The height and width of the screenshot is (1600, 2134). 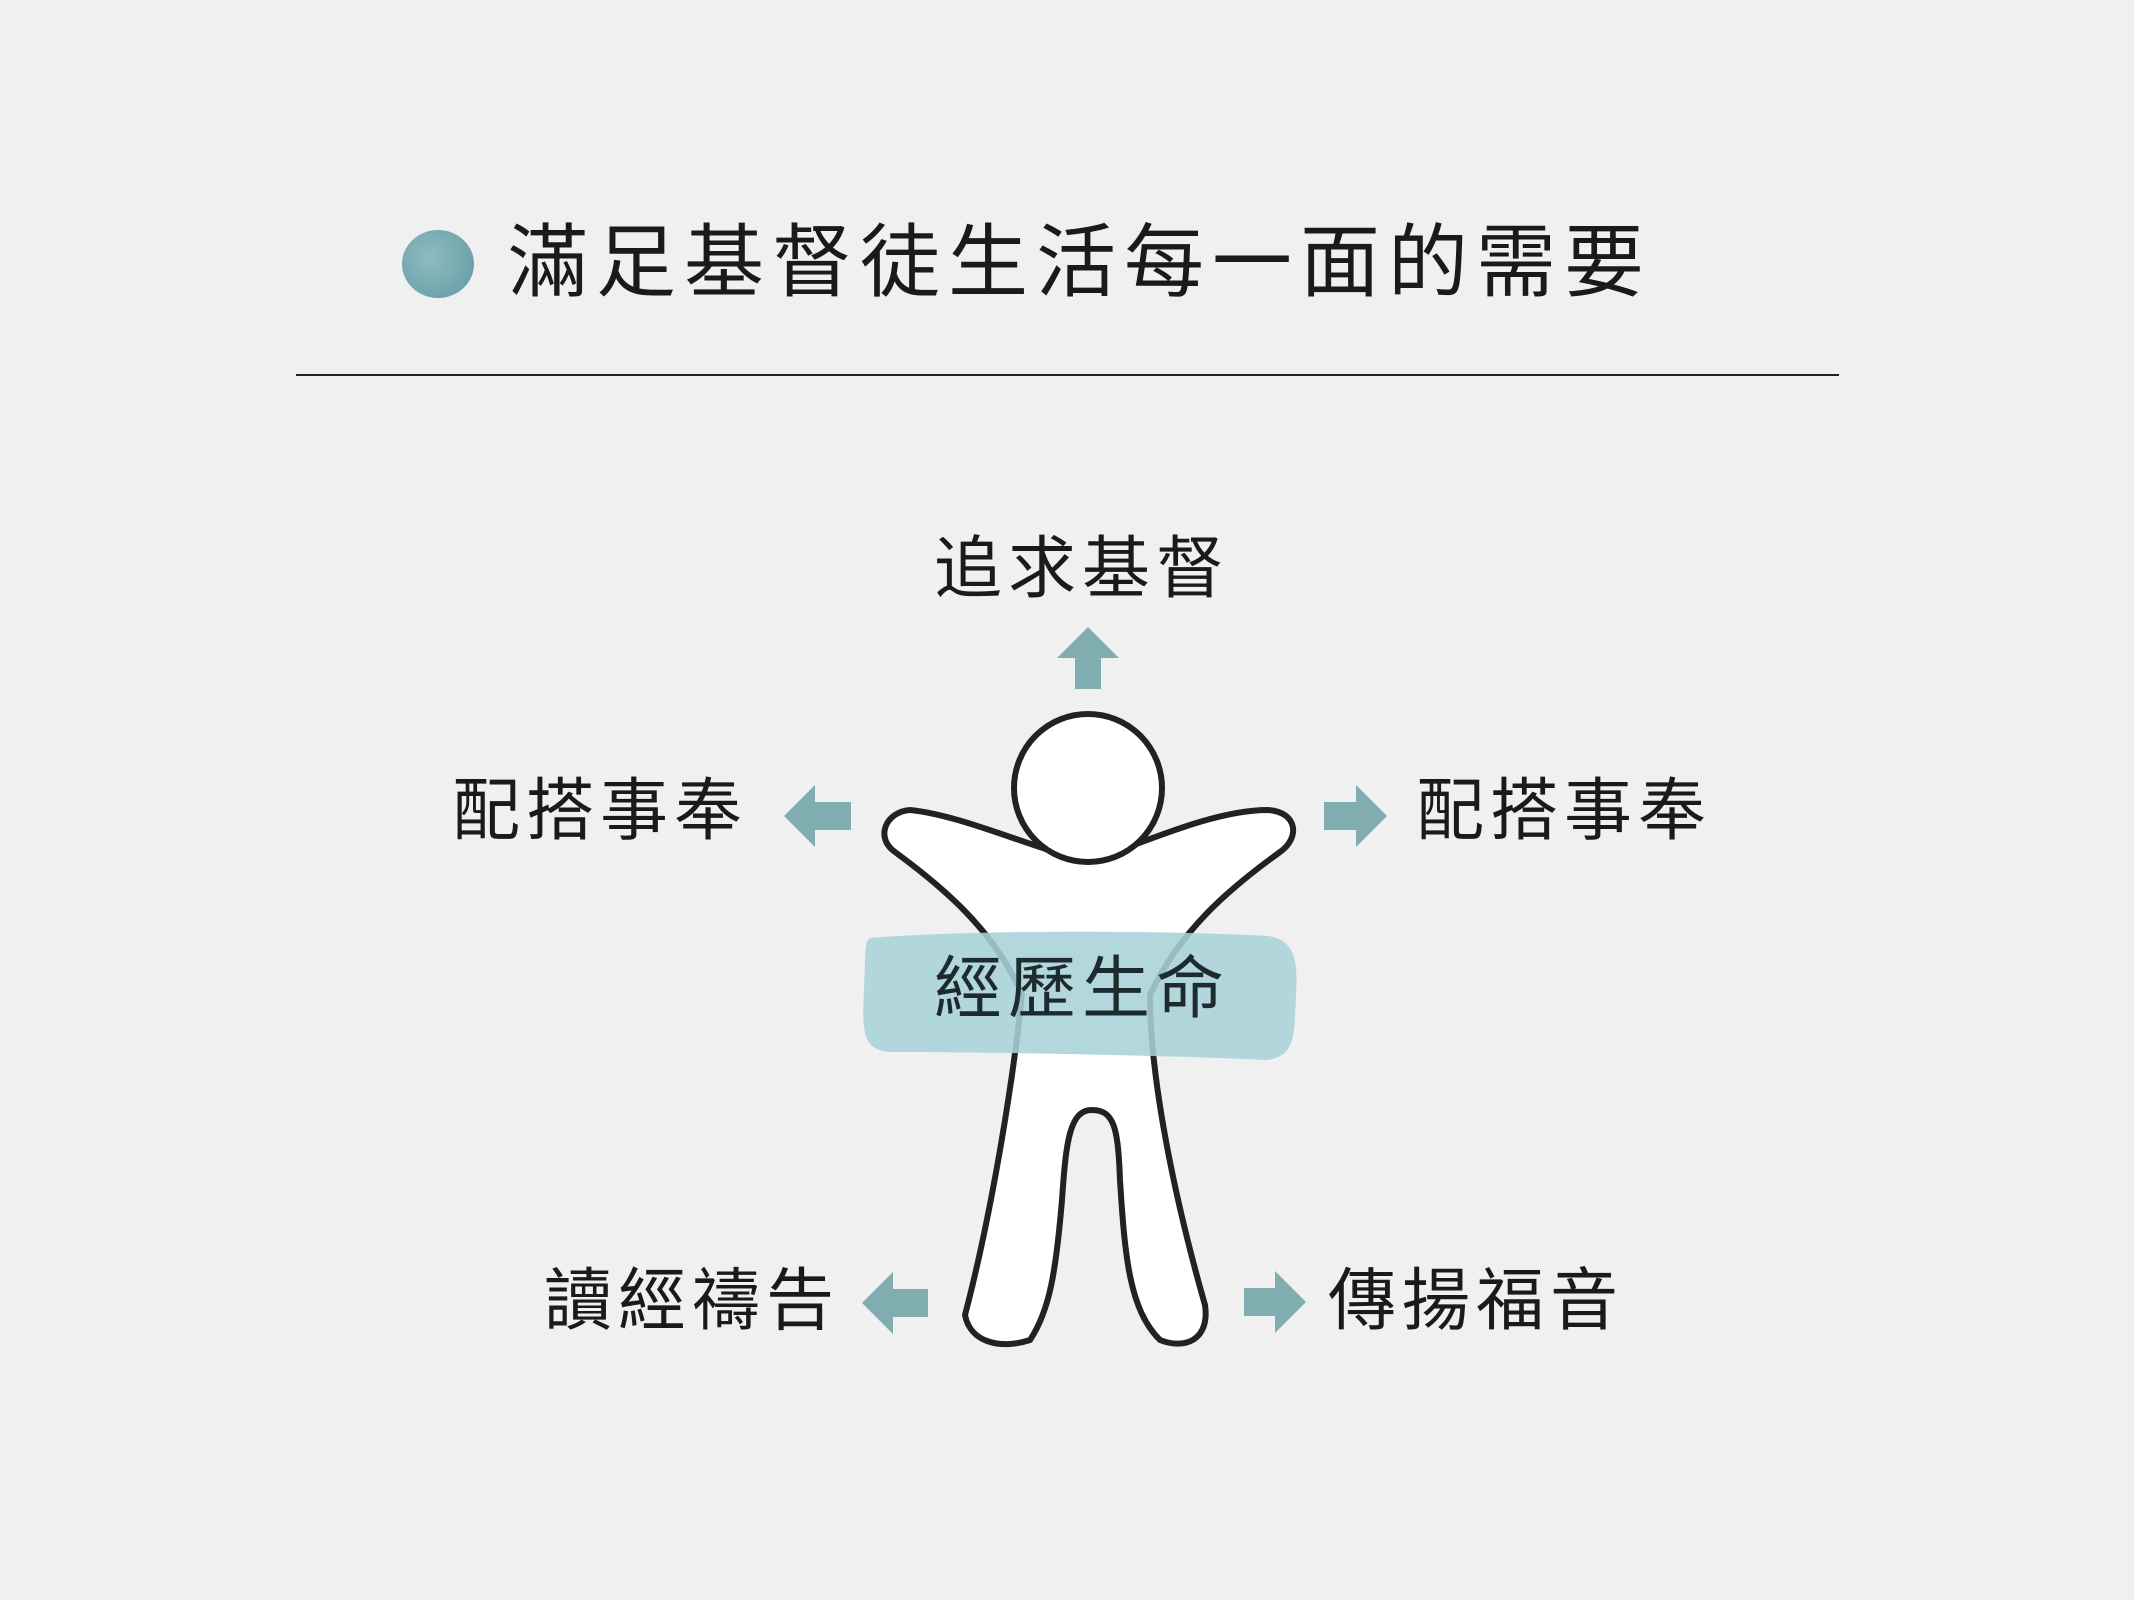 I want to click on label-preach-gospel: 傳揚福音, so click(x=1476, y=1301).